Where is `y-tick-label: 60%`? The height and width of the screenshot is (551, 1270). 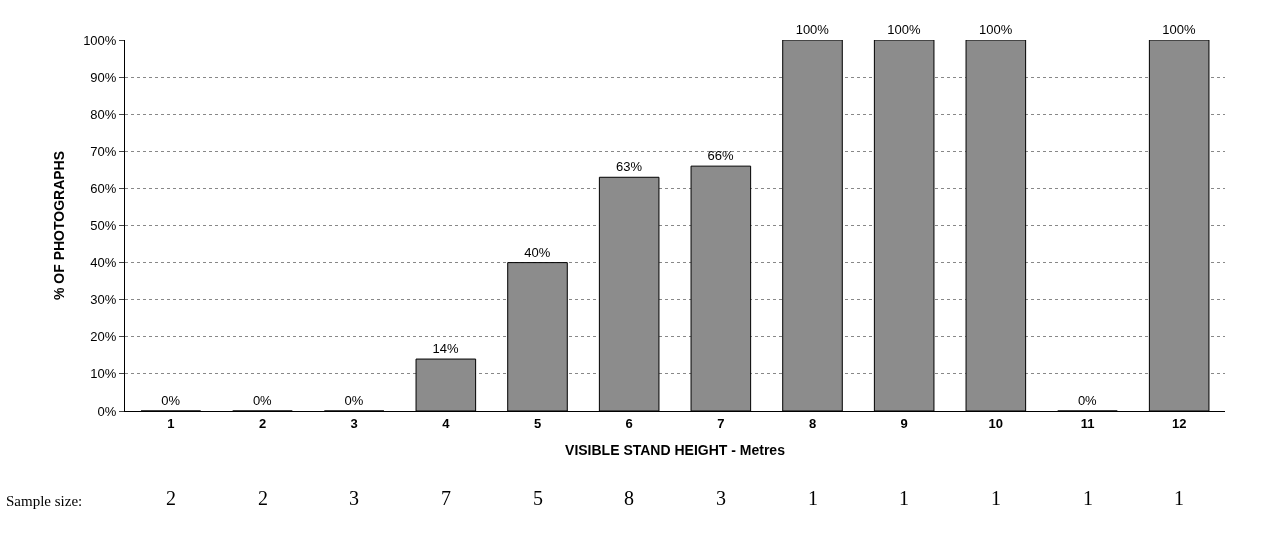
y-tick-label: 60% is located at coordinates (103, 188).